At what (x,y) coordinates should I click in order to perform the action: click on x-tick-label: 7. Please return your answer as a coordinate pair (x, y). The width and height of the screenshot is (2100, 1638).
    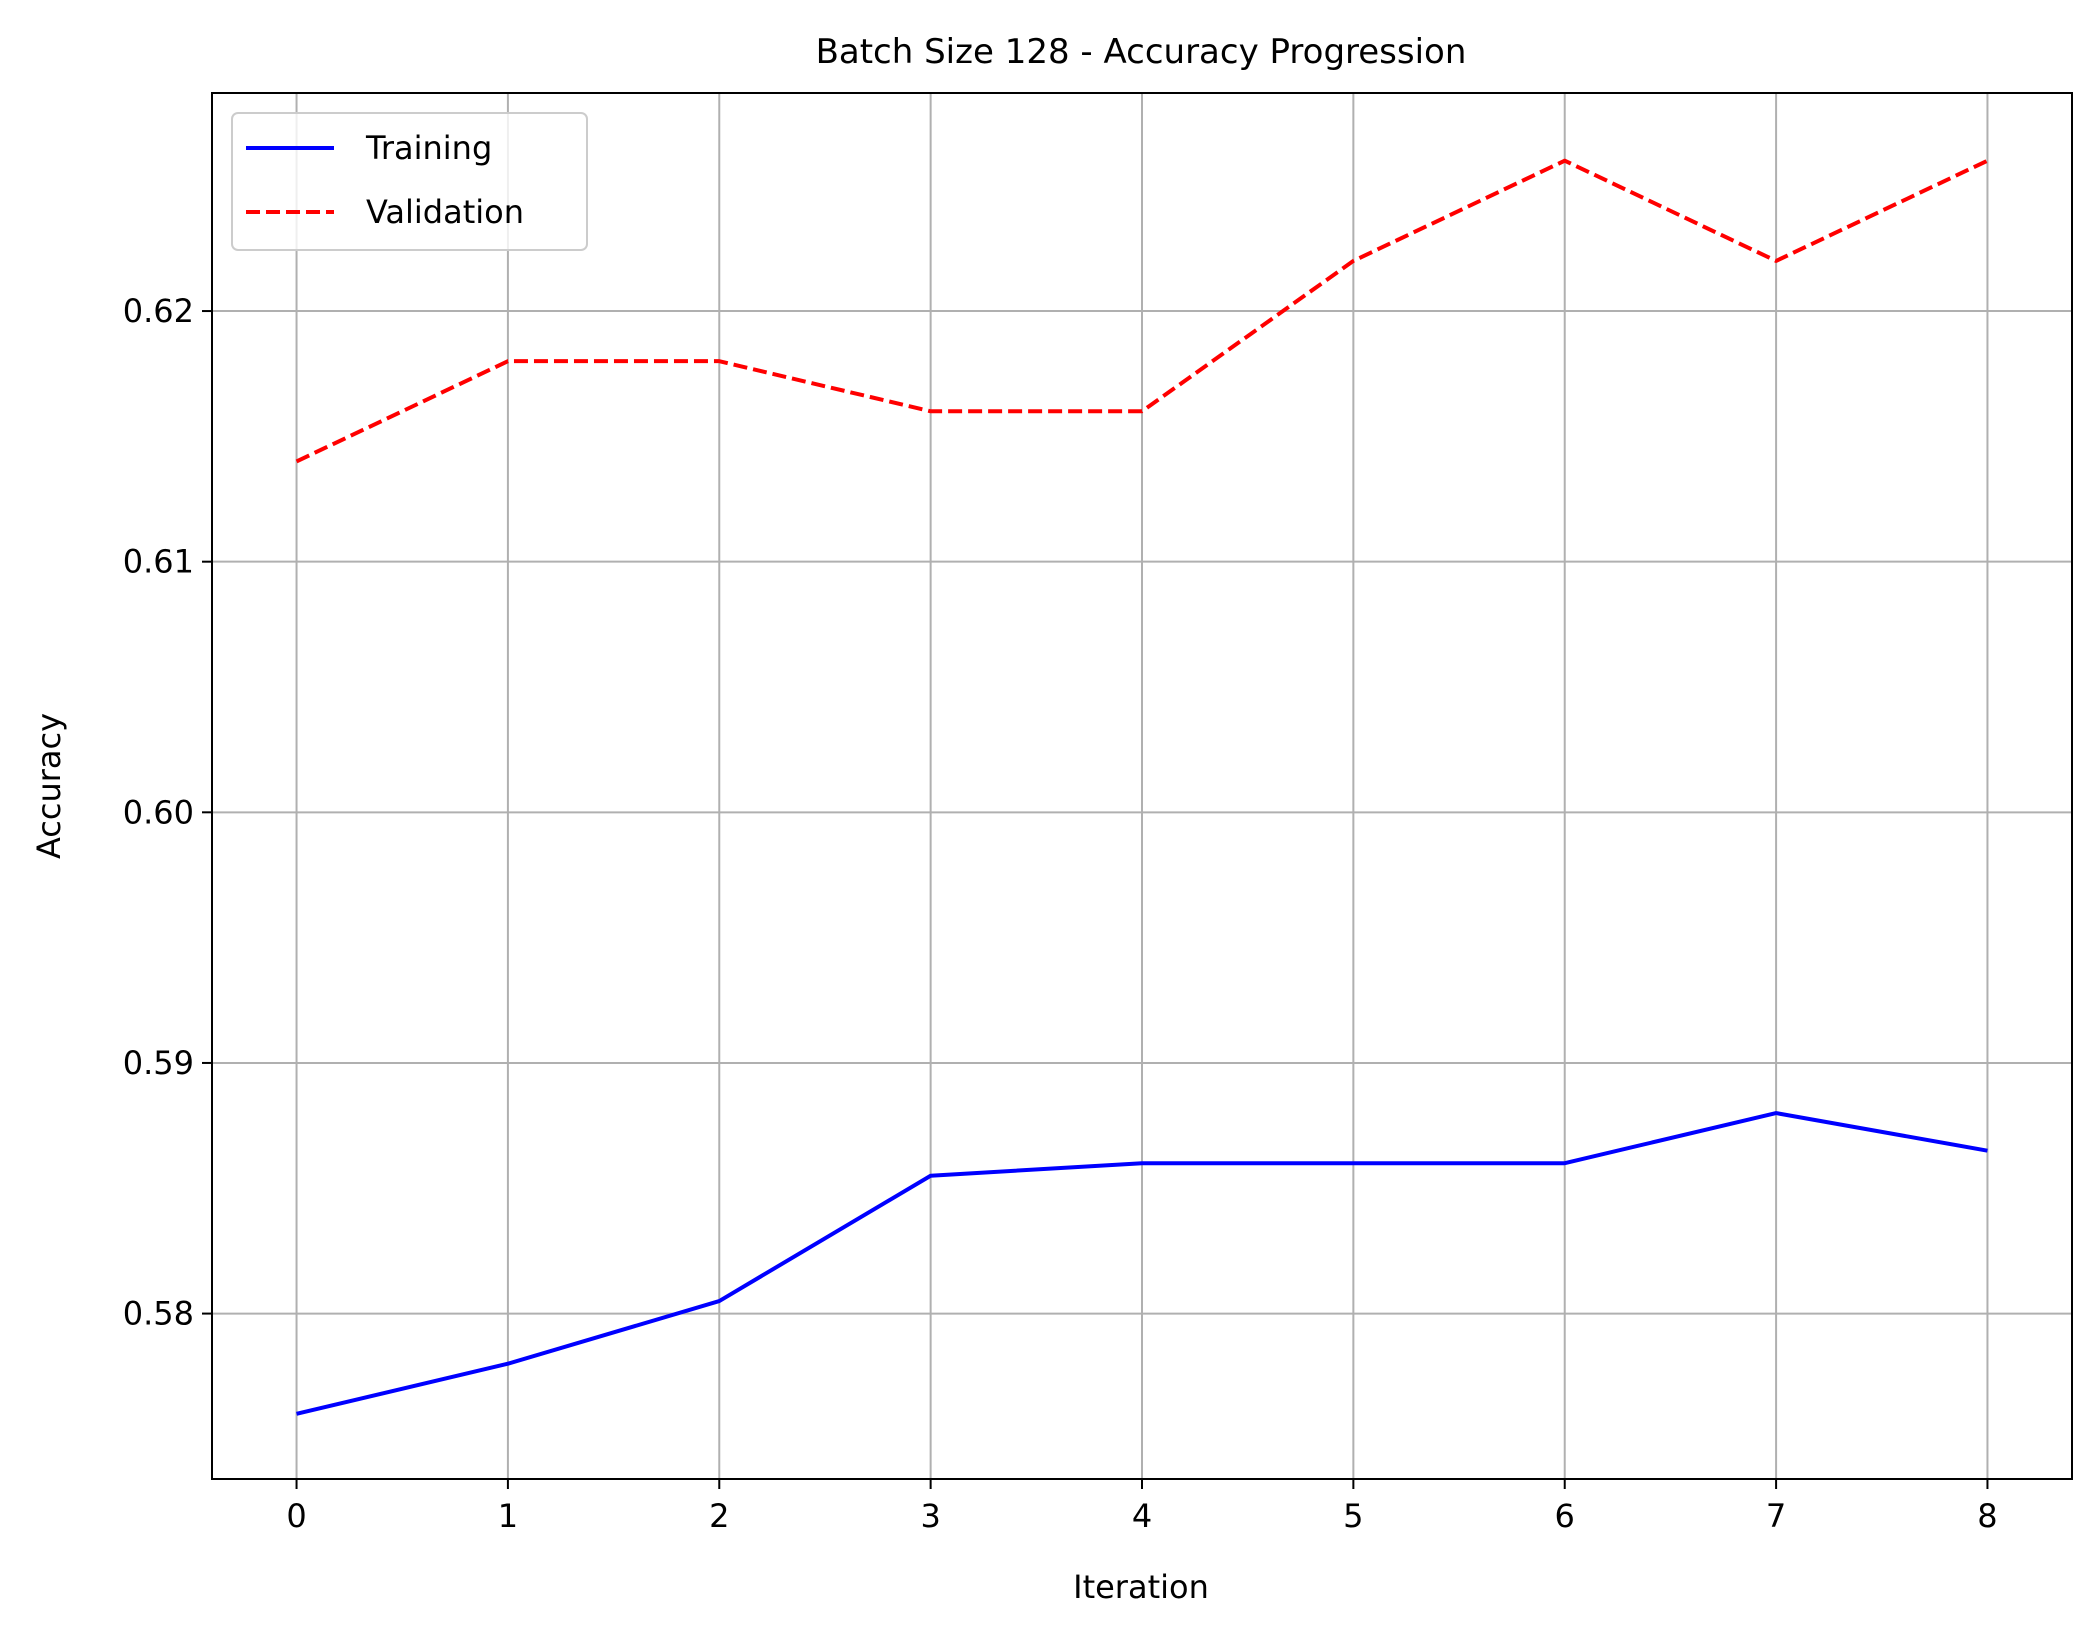
    Looking at the image, I should click on (1776, 1516).